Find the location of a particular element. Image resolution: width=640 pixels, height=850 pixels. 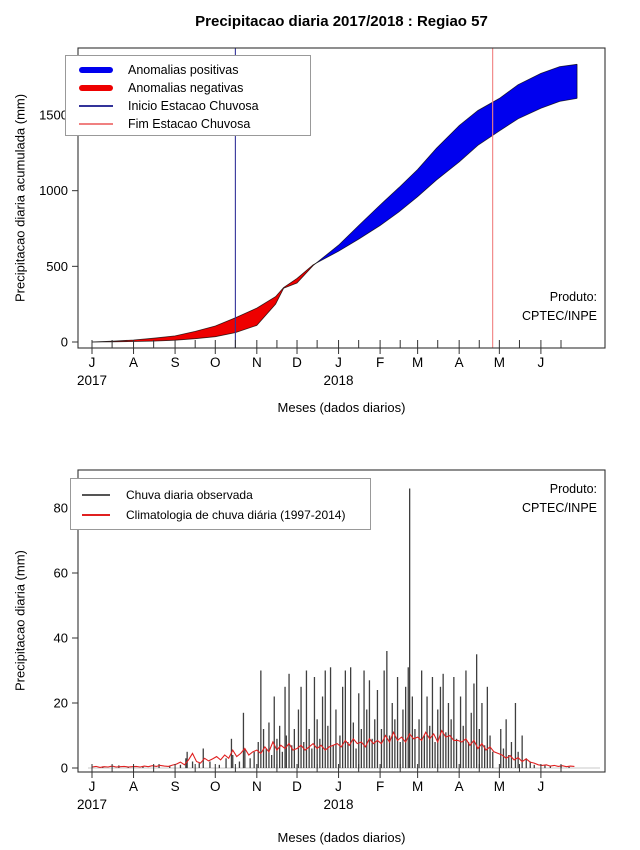

legend-item-positive-anomalies: Anomalias positivas is located at coordinates (188, 70).